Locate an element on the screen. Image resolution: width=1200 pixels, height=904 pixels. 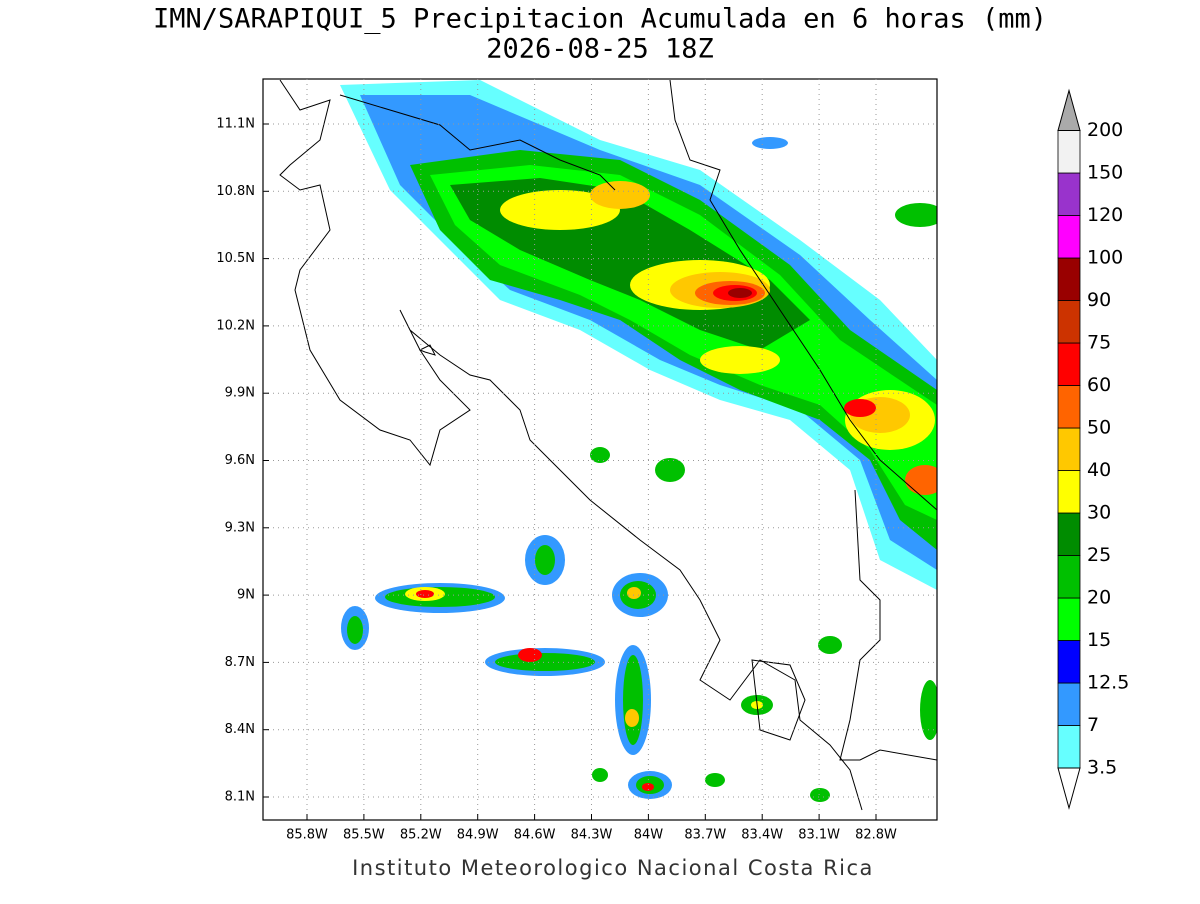
lat-tick-label: 11.1N is located at coordinates (235, 124).